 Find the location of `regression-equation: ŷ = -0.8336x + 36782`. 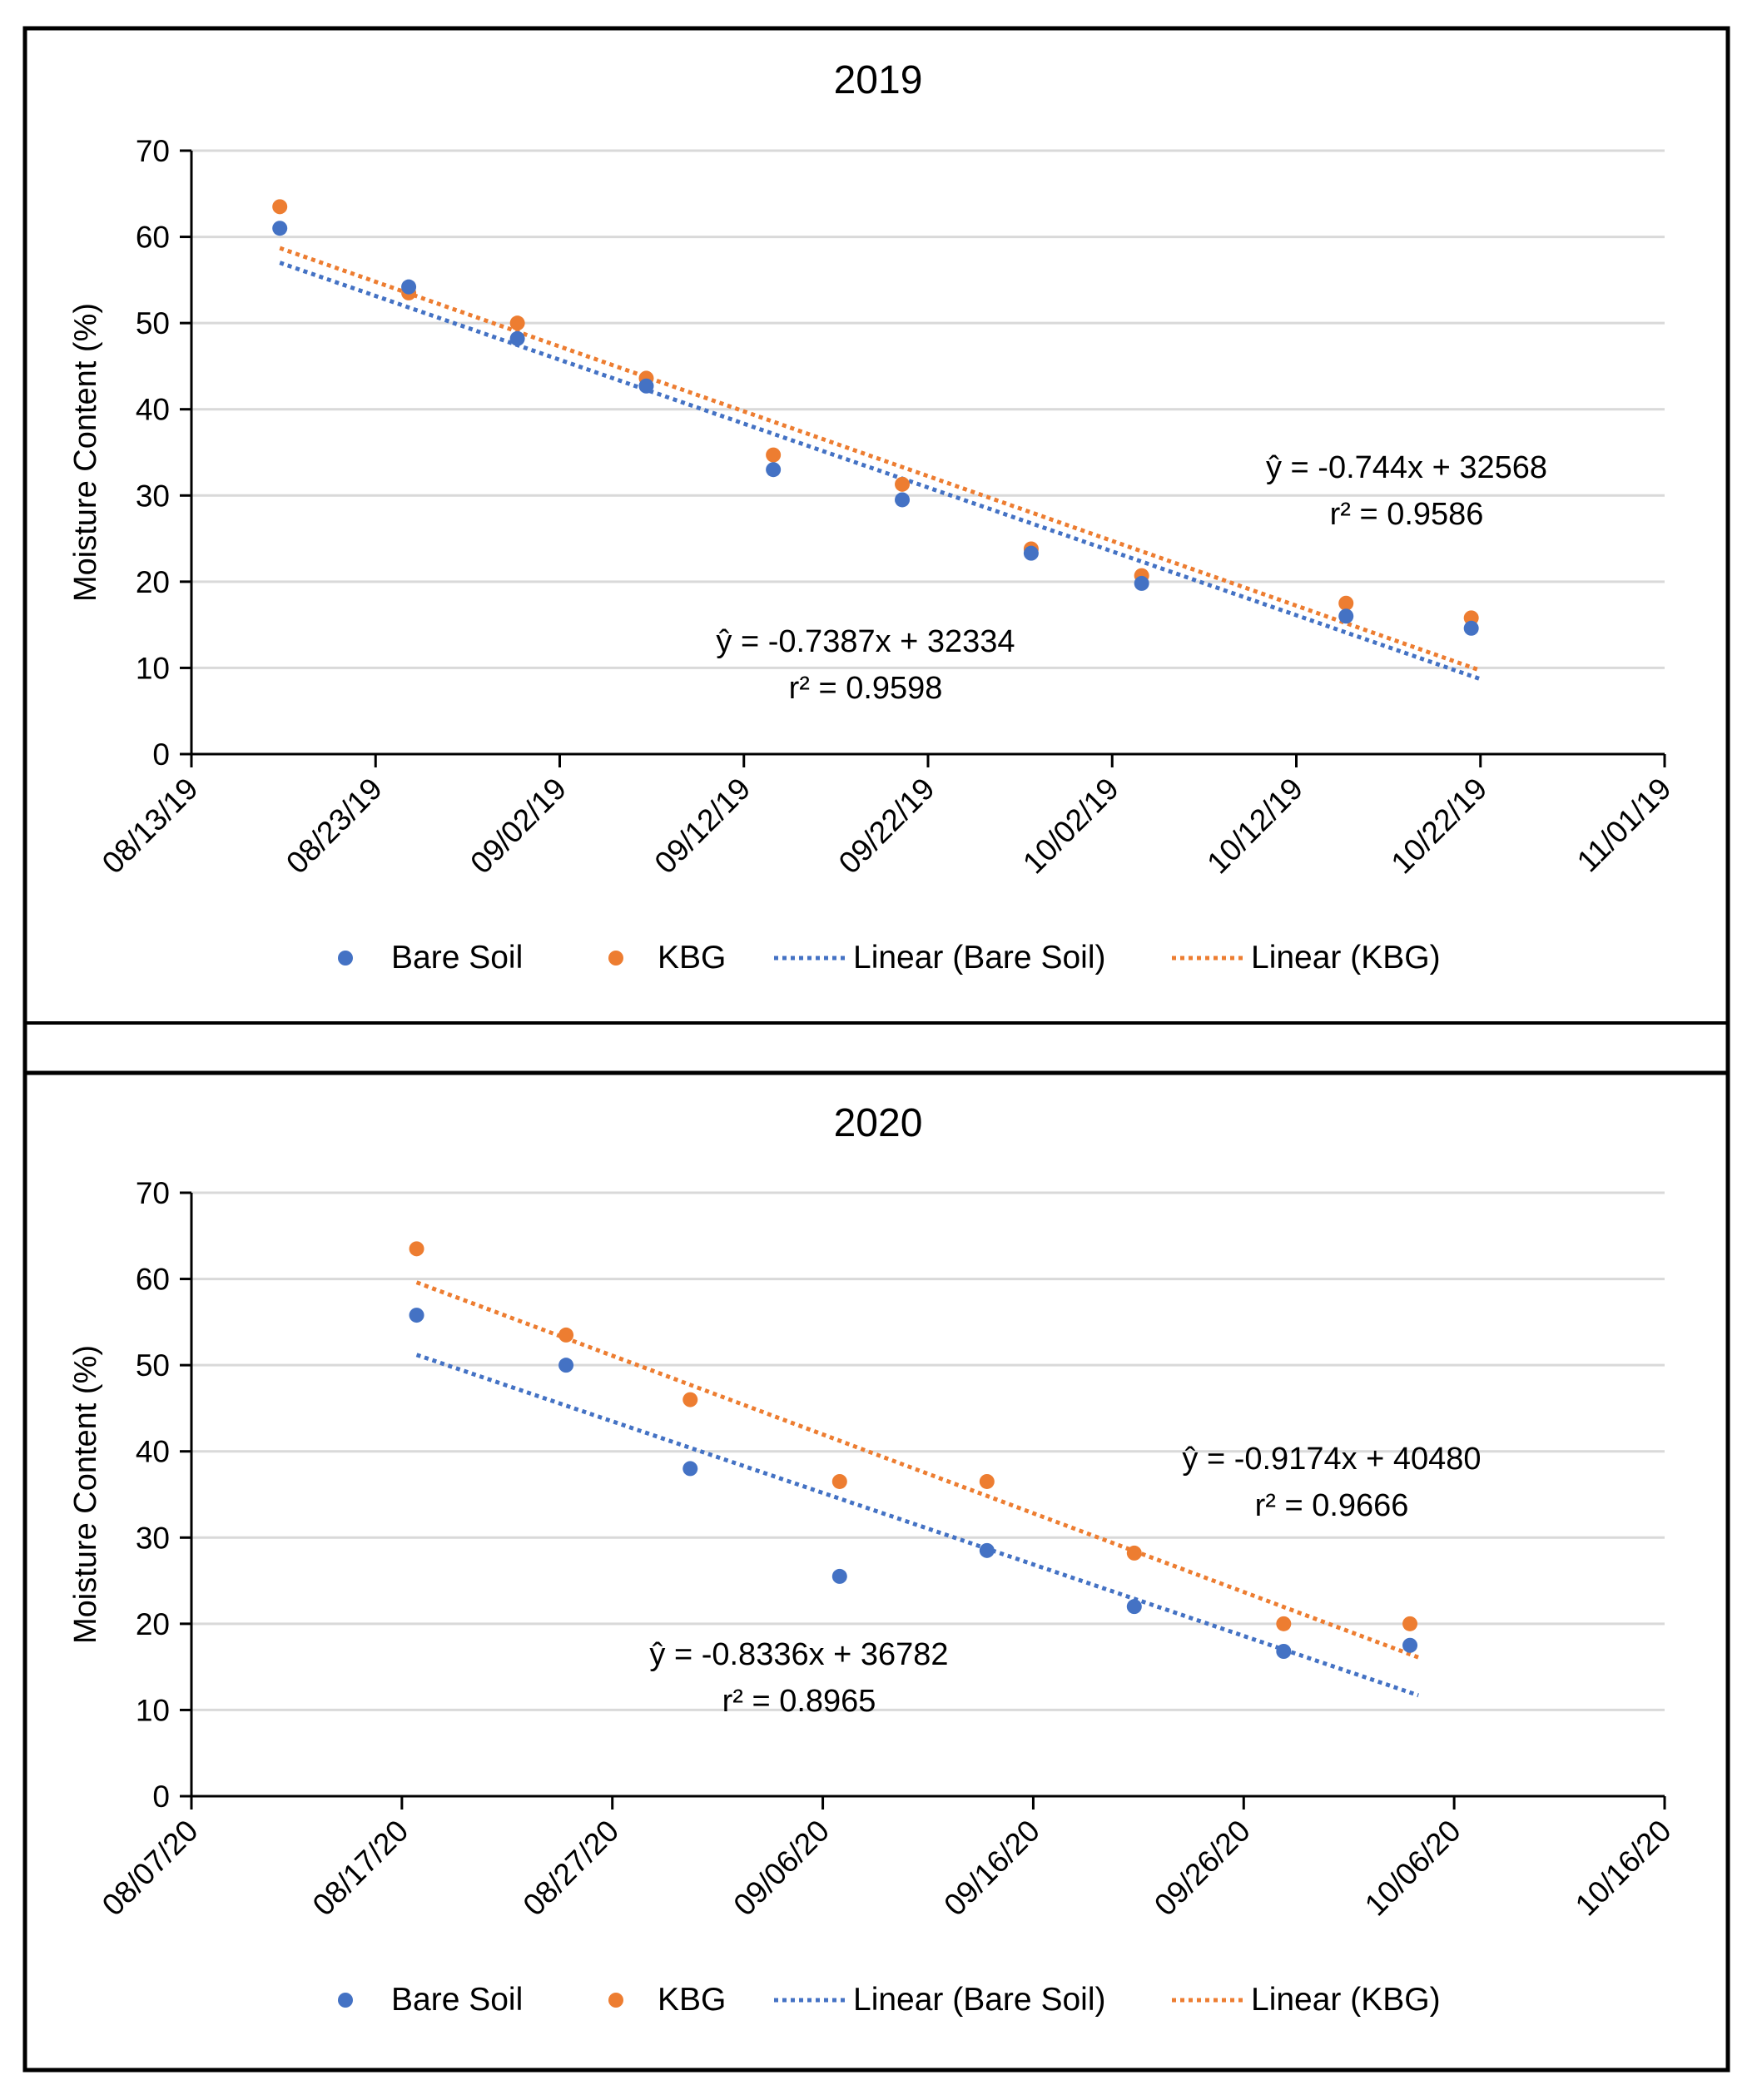

regression-equation: ŷ = -0.8336x + 36782 is located at coordinates (798, 1655).